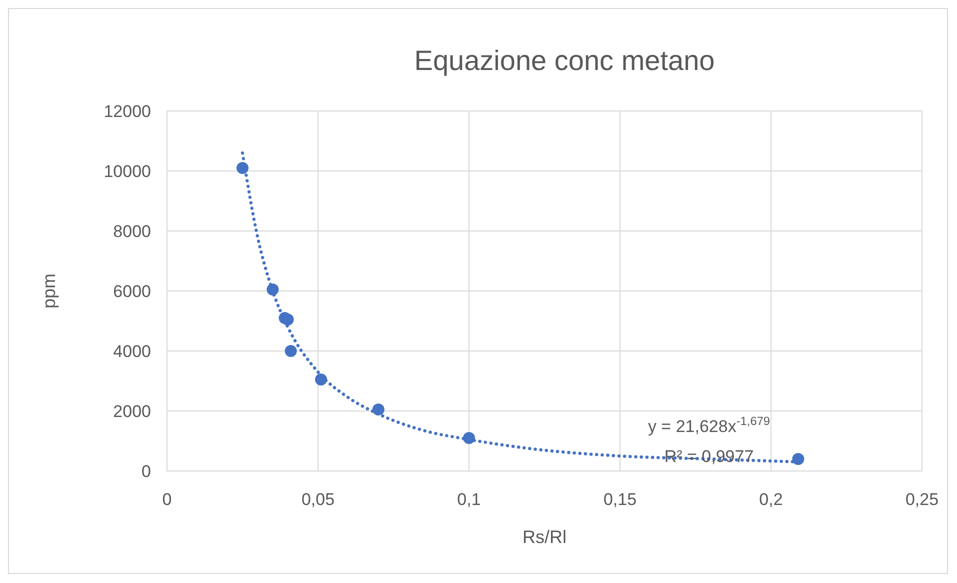 The height and width of the screenshot is (583, 957). I want to click on x-tick-label: 0, so click(167, 499).